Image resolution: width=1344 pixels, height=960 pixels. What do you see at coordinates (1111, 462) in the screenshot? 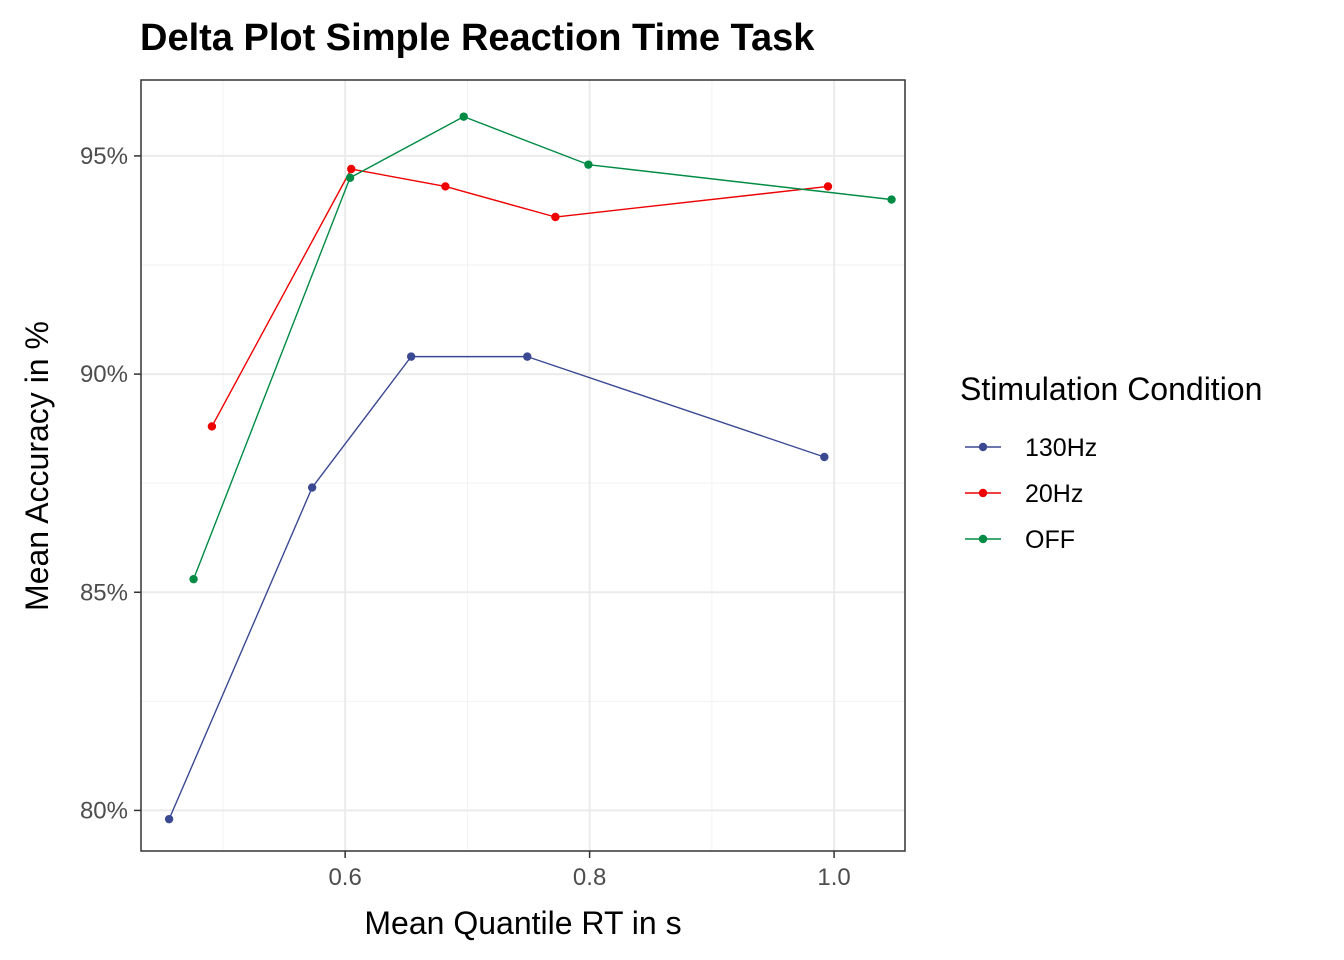
I see `legend: Stimulation Condition 130Hz 20Hz OFF` at bounding box center [1111, 462].